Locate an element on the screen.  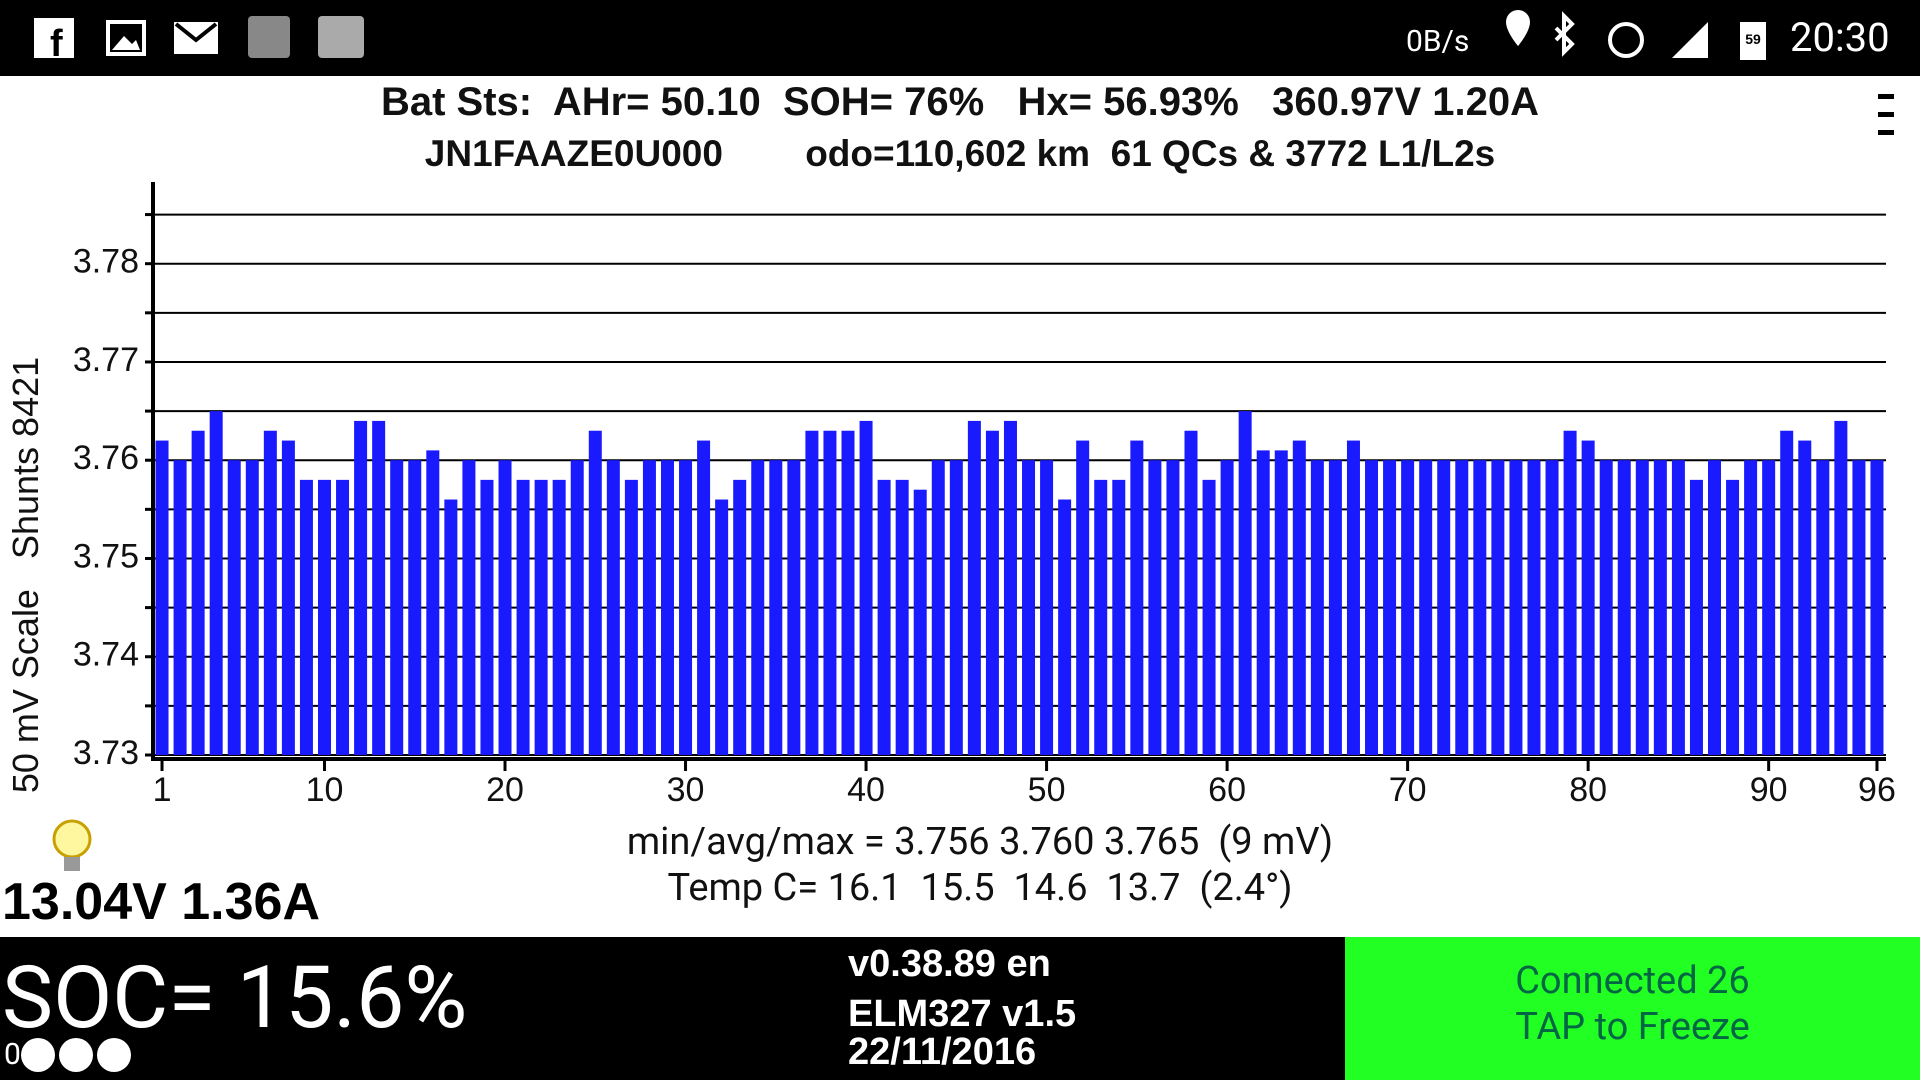
date: 22/11/2016 is located at coordinates (942, 1052).